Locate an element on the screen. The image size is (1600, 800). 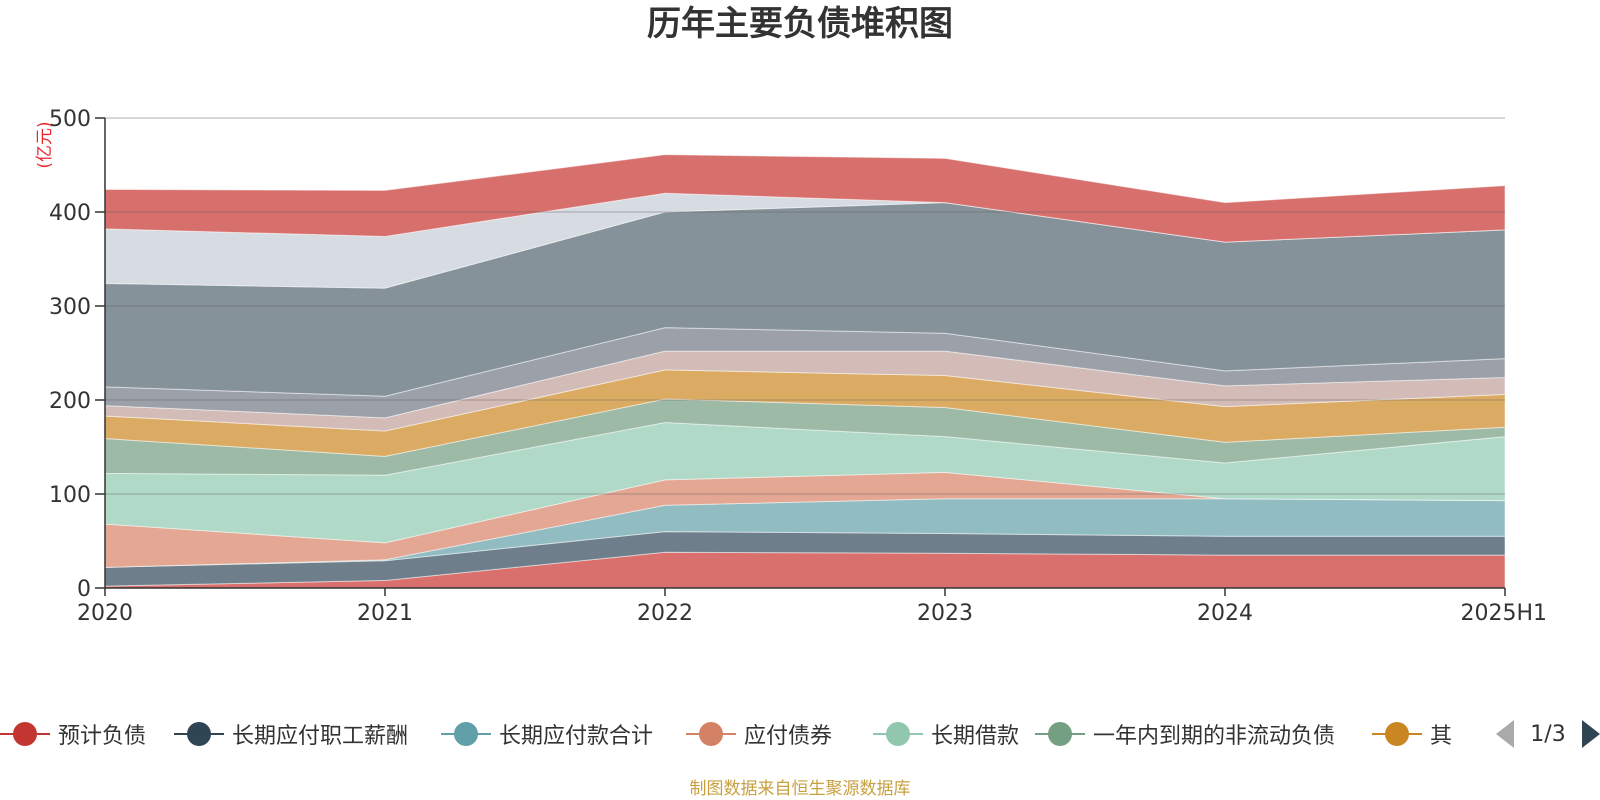
legend-item: 长期应付职工薪酬 is located at coordinates (291, 734).